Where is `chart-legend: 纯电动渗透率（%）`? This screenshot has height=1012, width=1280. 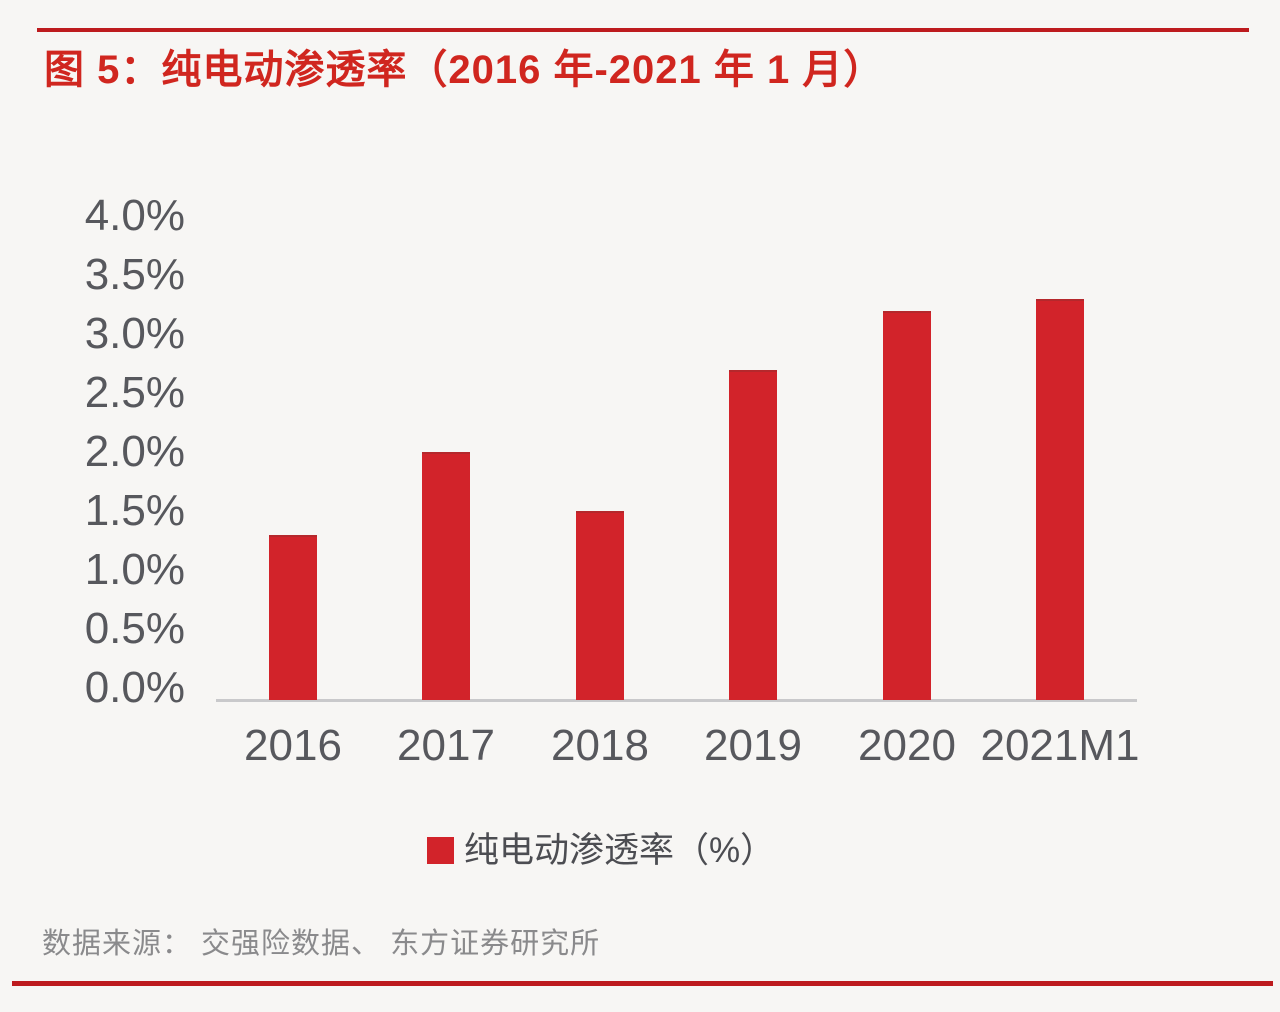 chart-legend: 纯电动渗透率（%） is located at coordinates (601, 850).